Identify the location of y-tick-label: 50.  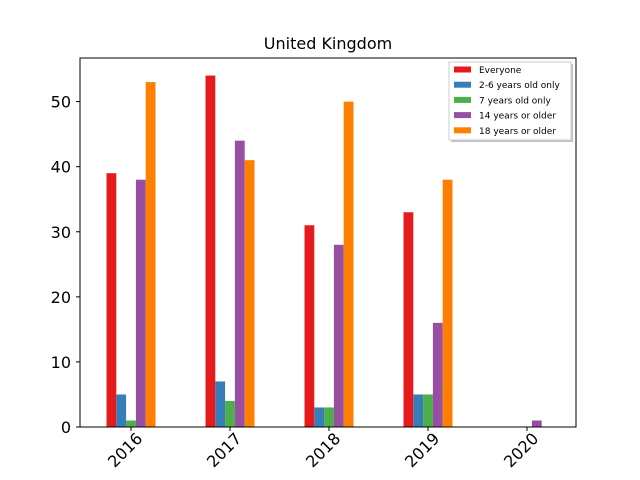
(61, 102).